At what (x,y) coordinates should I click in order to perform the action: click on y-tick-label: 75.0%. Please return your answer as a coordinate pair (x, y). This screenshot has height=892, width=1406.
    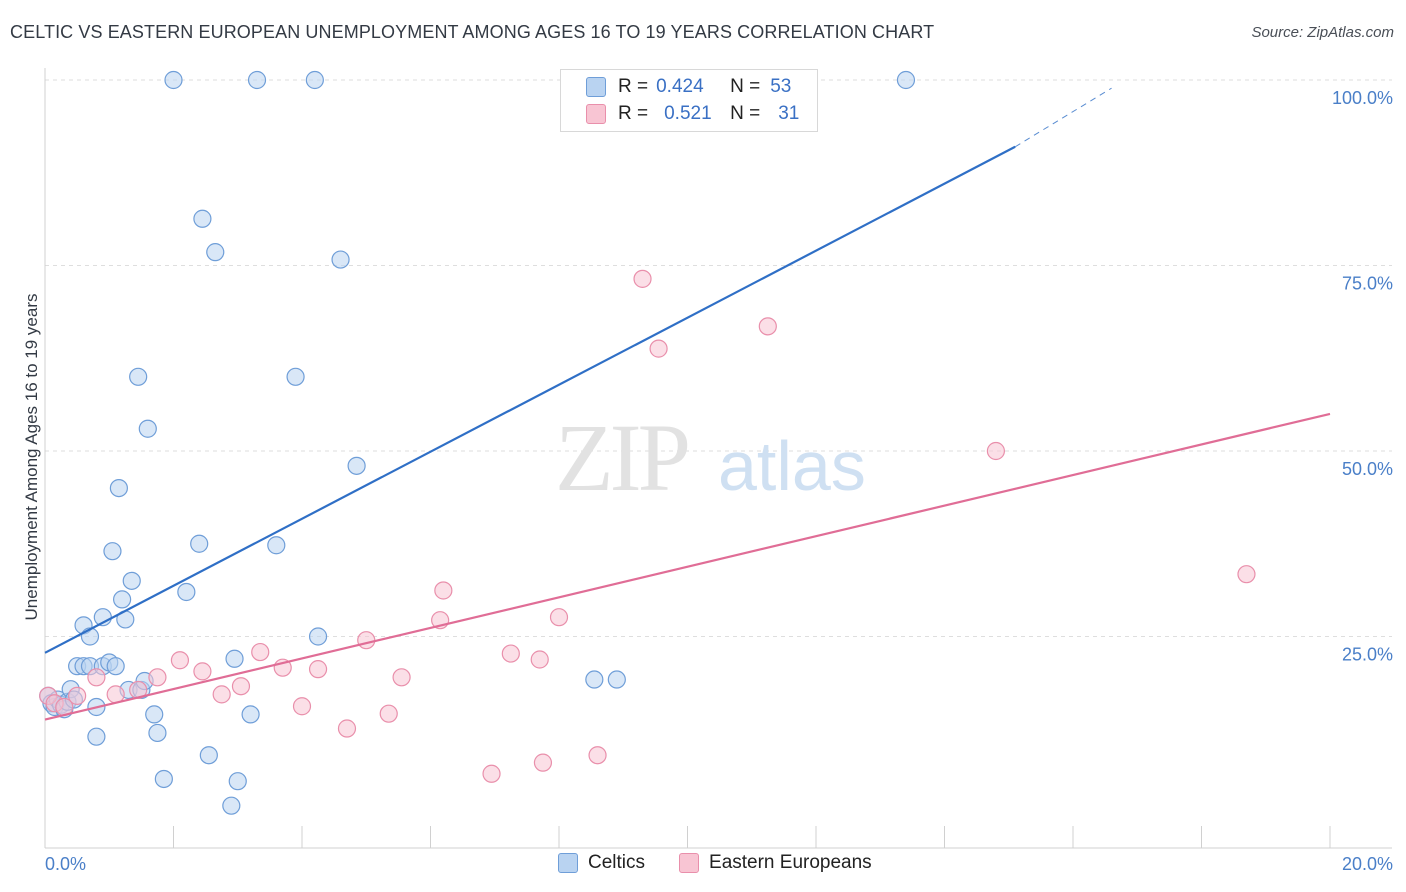
    Looking at the image, I should click on (1367, 284).